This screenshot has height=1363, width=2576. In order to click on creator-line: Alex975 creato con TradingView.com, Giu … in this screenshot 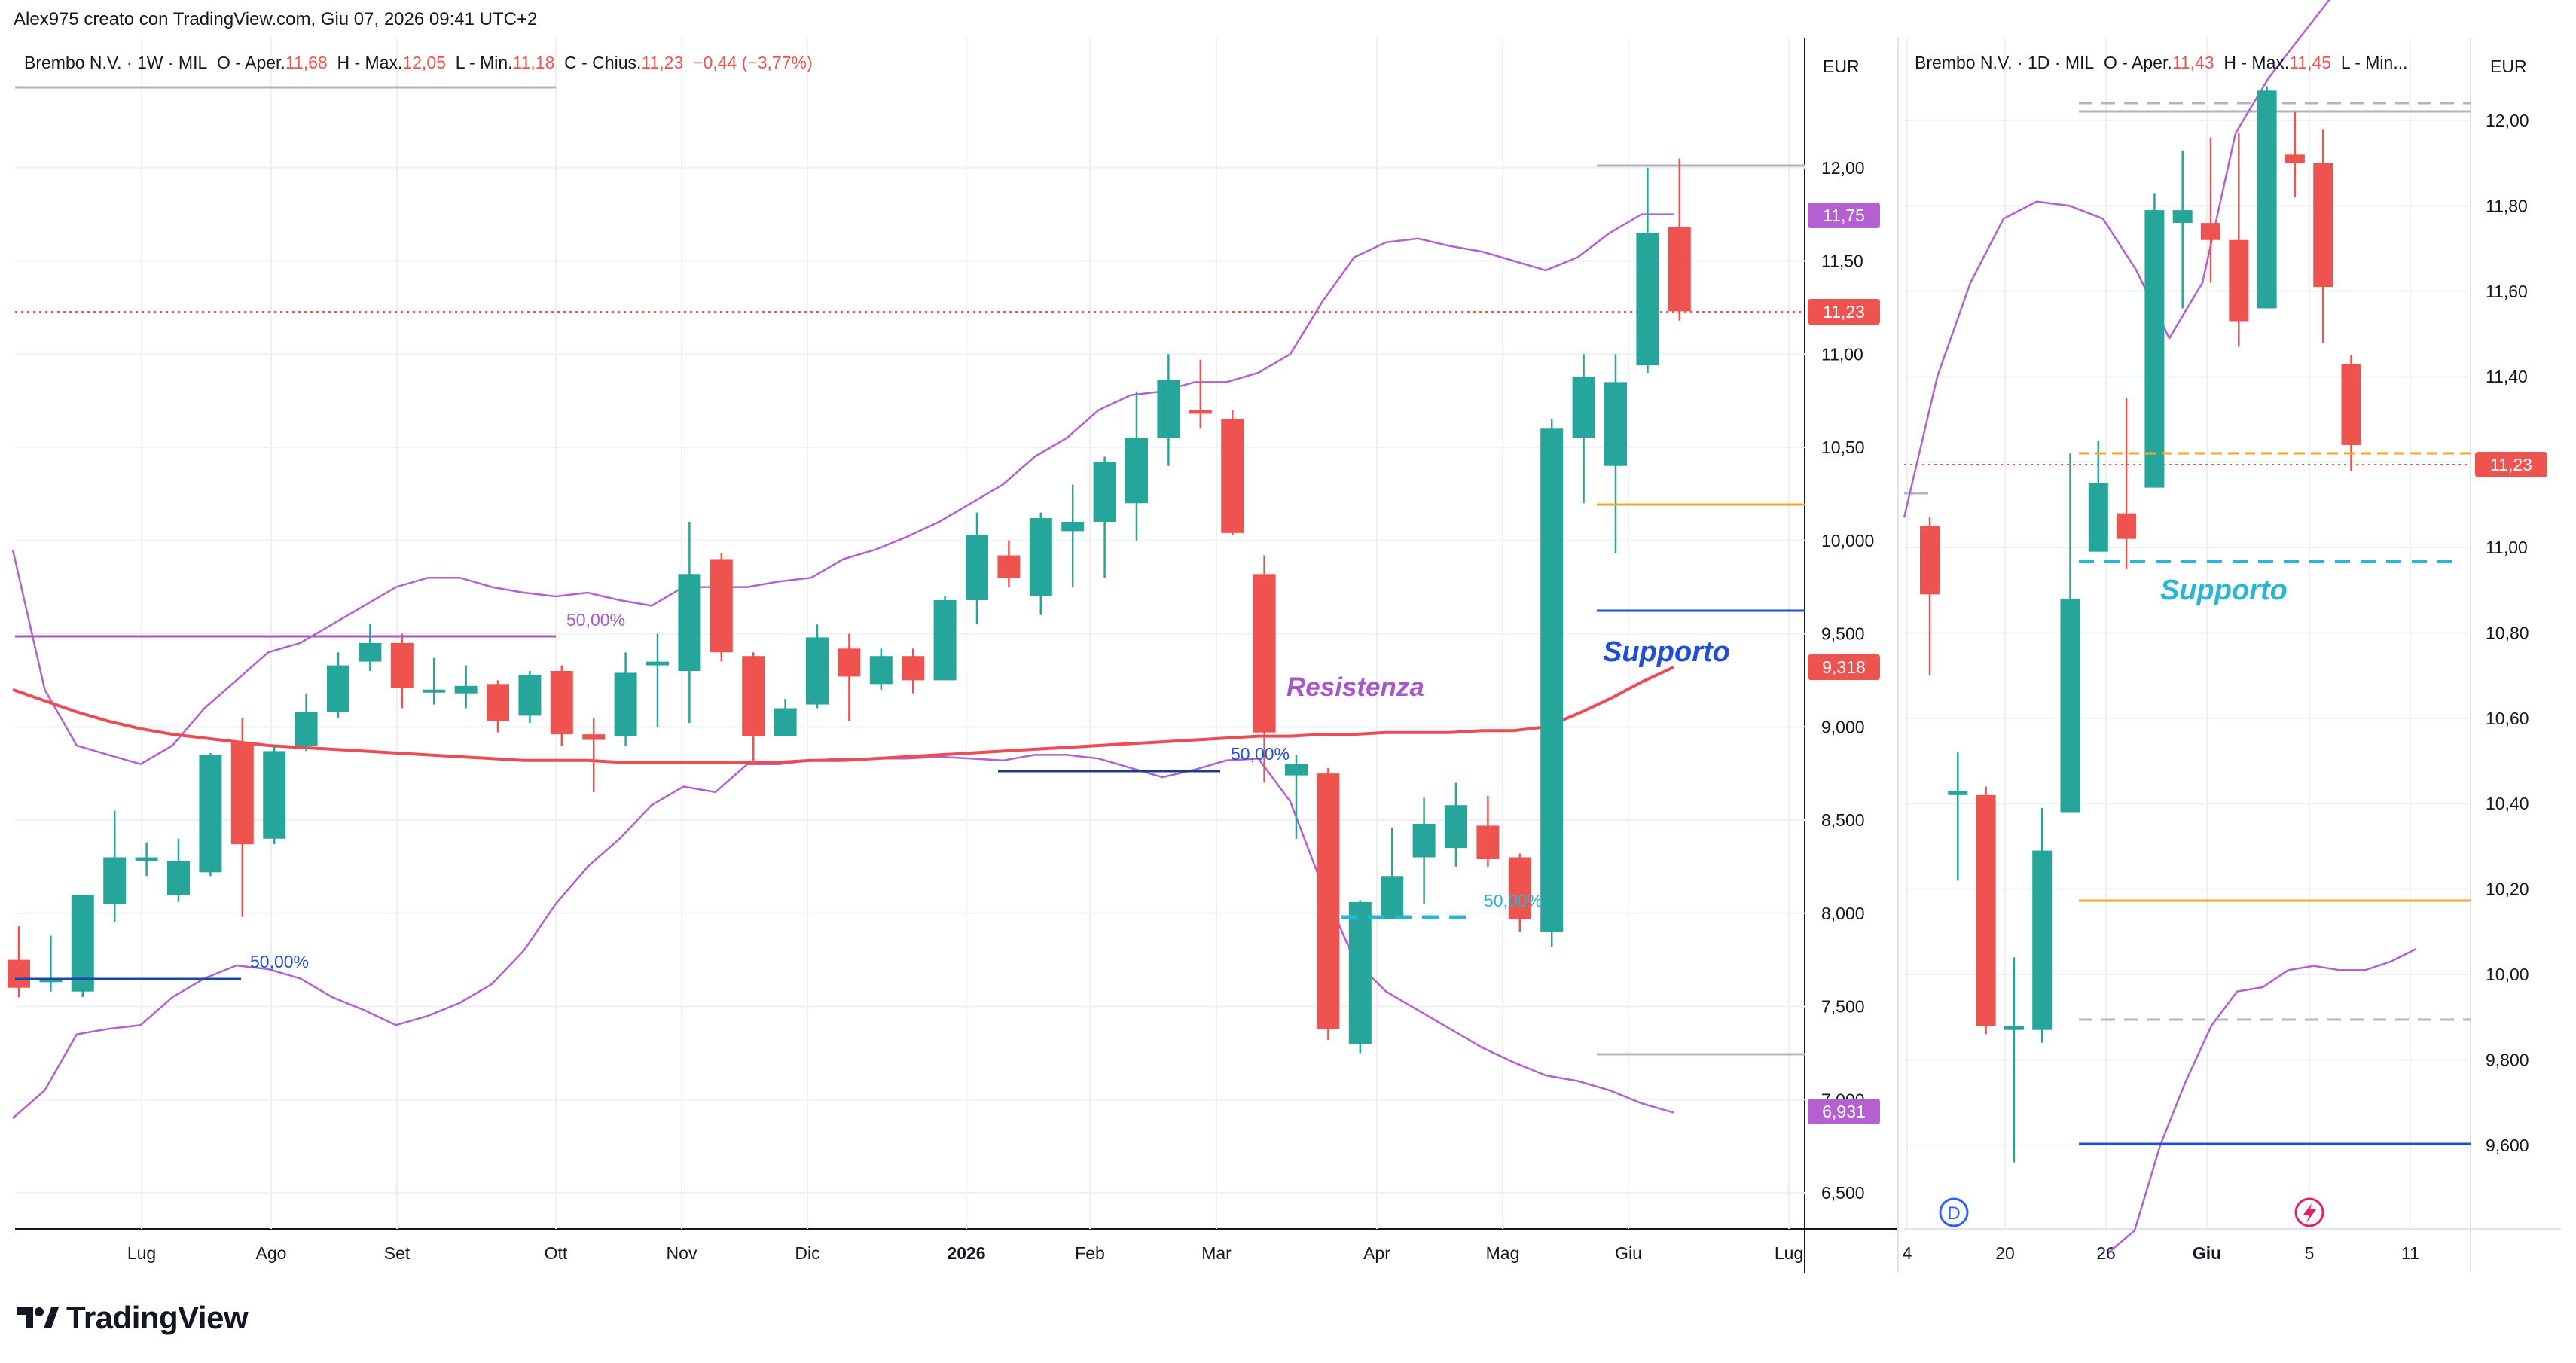, I will do `click(276, 19)`.